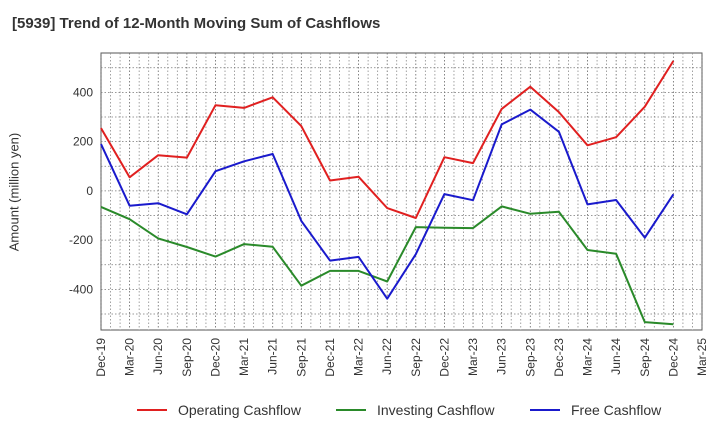  What do you see at coordinates (158, 356) in the screenshot?
I see `x-tick-label: Jun-20` at bounding box center [158, 356].